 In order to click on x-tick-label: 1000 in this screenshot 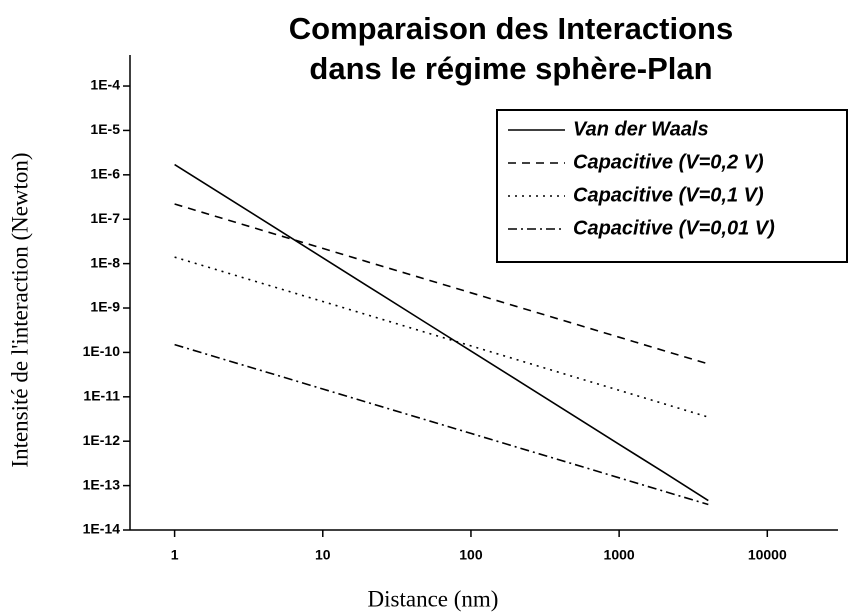, I will do `click(619, 555)`.